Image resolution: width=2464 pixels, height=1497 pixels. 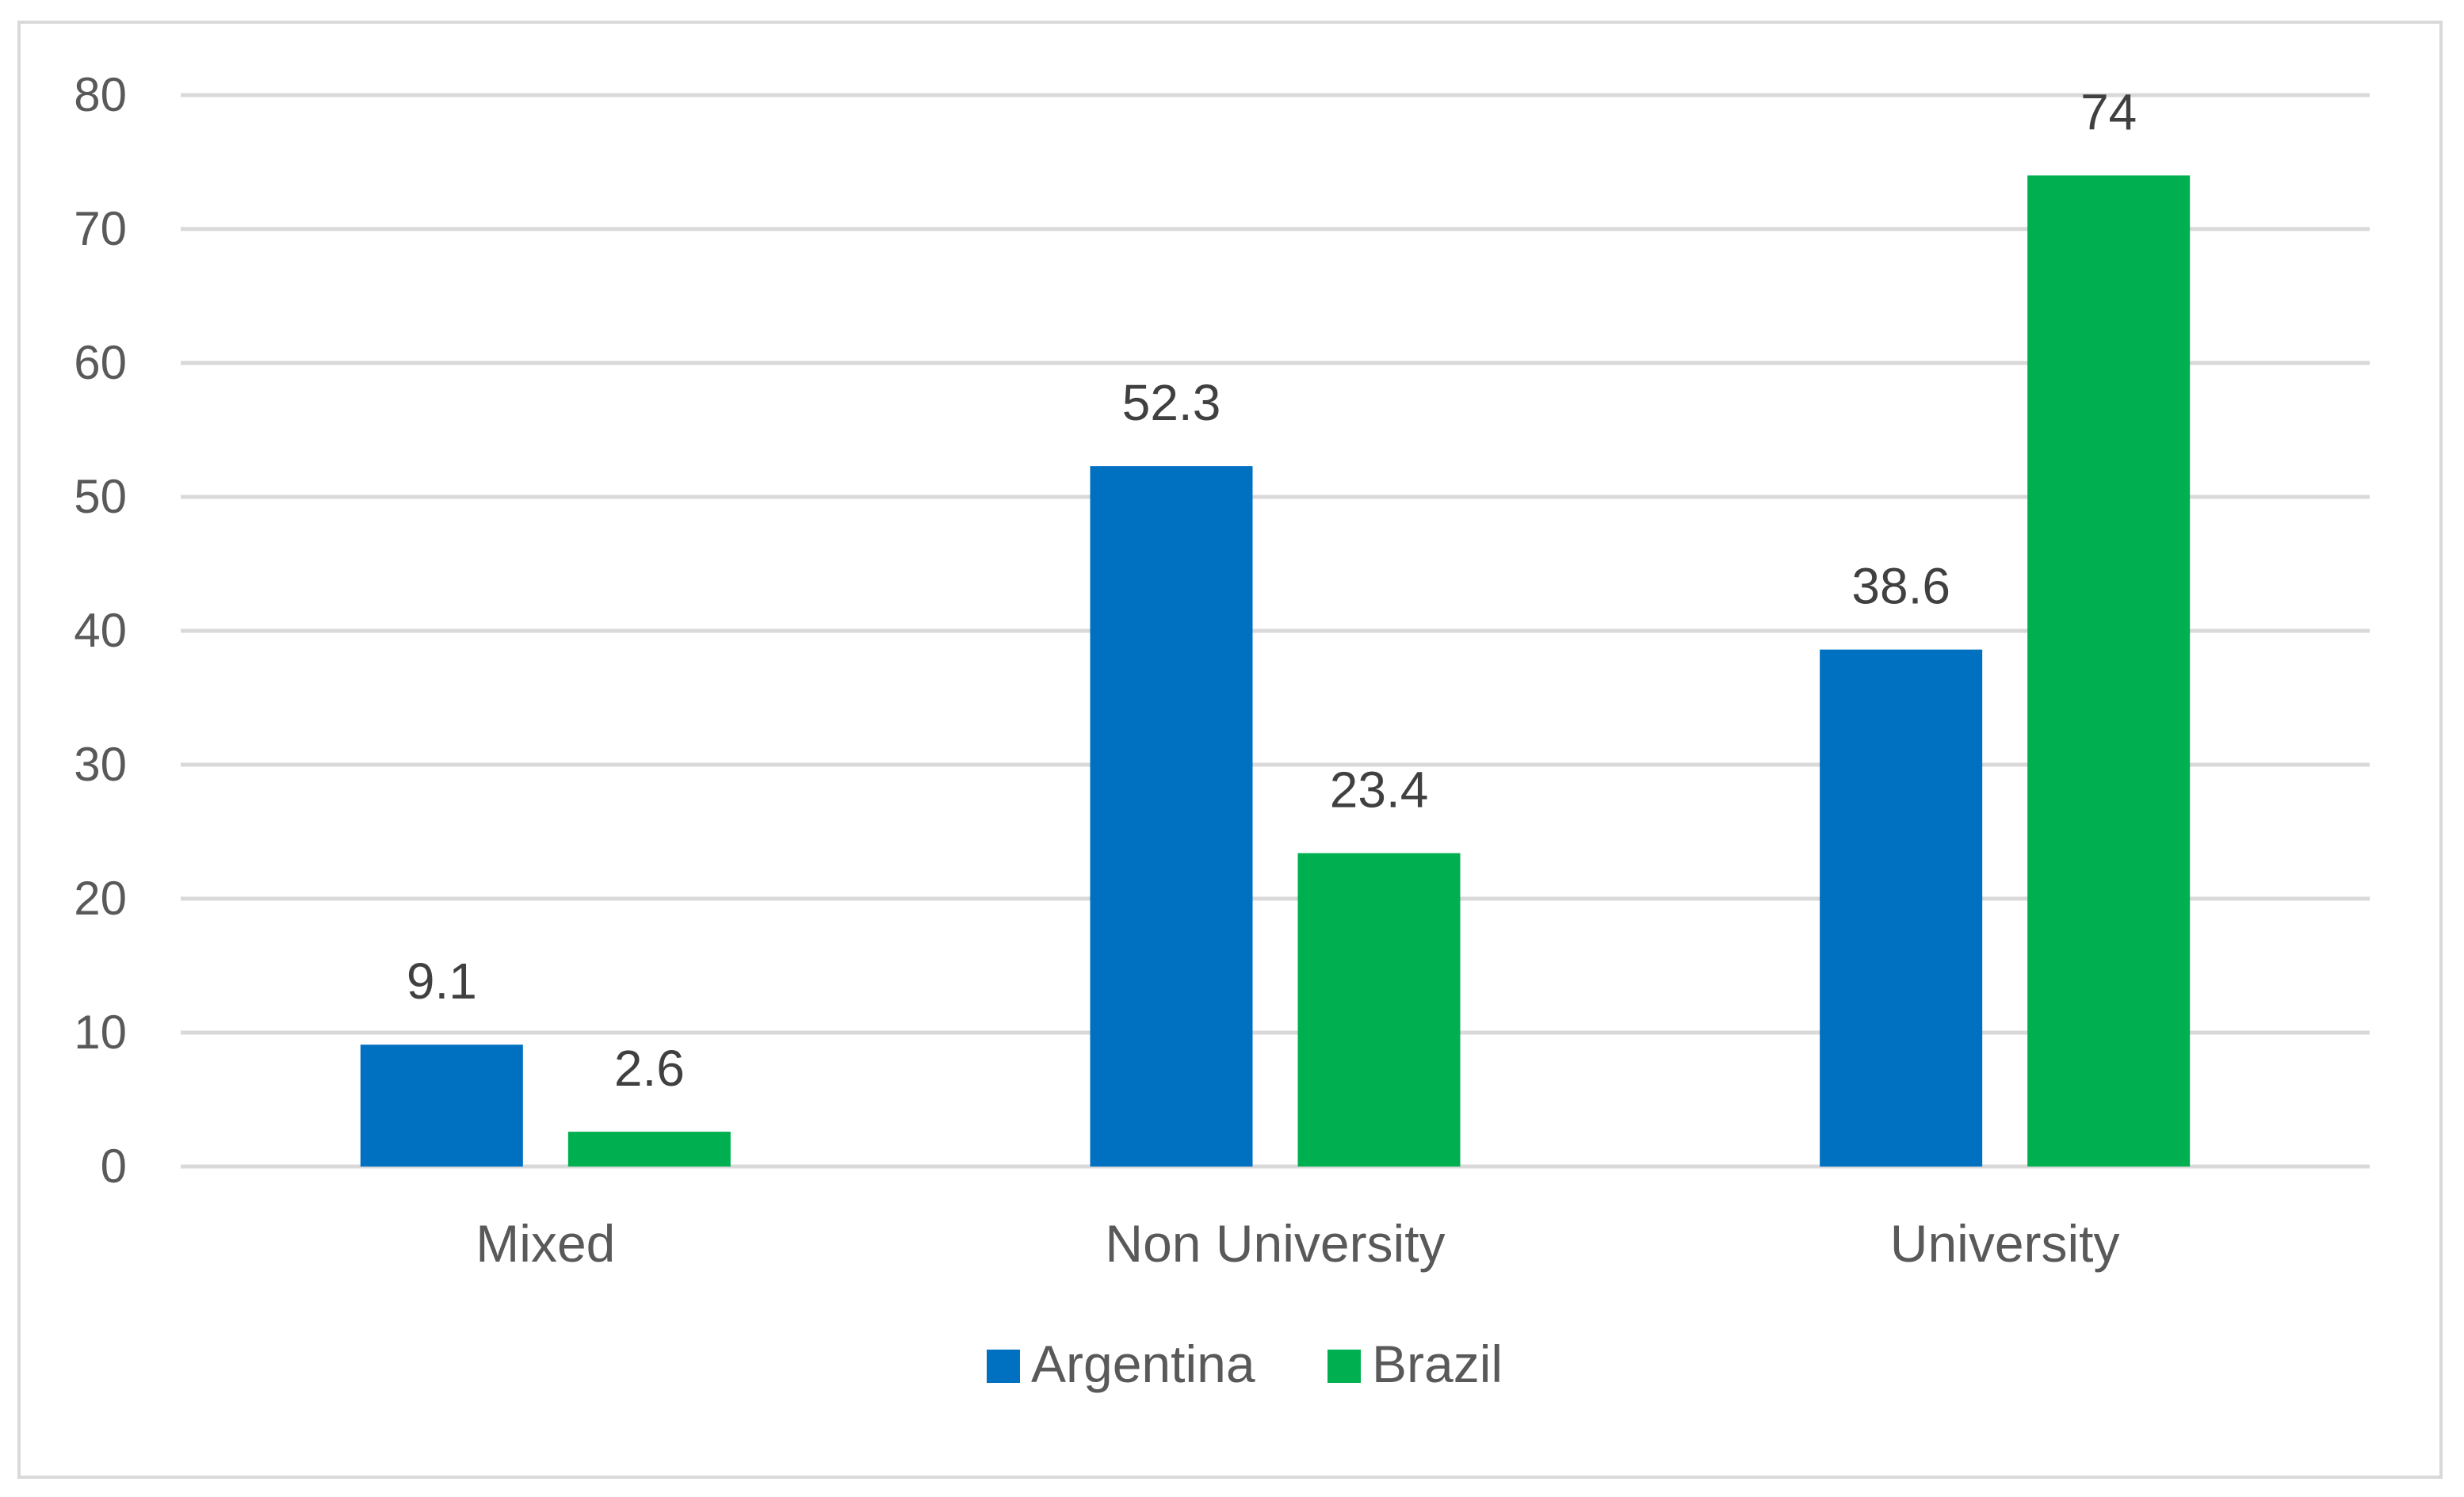 What do you see at coordinates (1902, 908) in the screenshot?
I see `bar-argentina-university` at bounding box center [1902, 908].